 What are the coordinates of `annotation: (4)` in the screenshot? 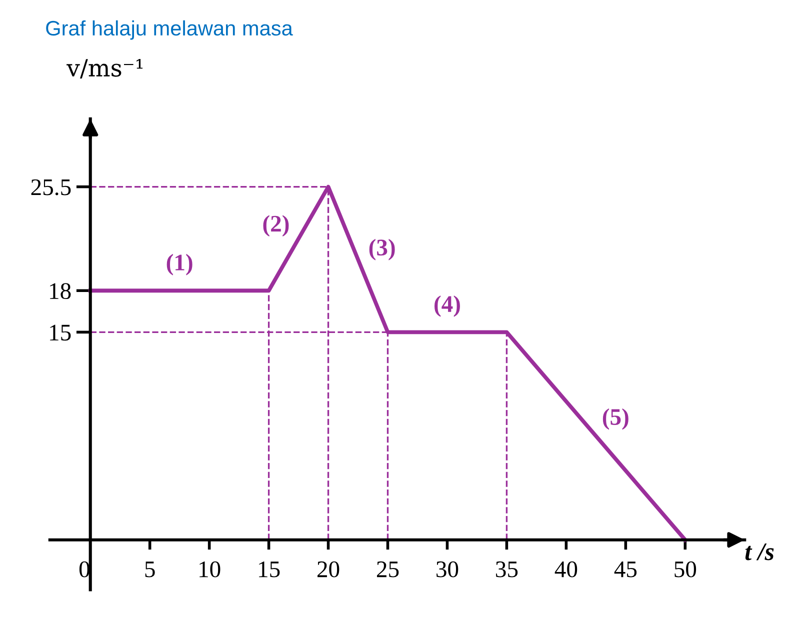 It's located at (447, 306).